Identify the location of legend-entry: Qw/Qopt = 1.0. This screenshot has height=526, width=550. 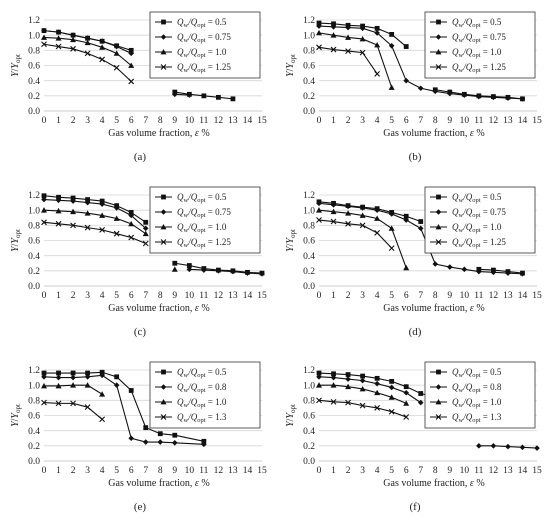
(202, 228).